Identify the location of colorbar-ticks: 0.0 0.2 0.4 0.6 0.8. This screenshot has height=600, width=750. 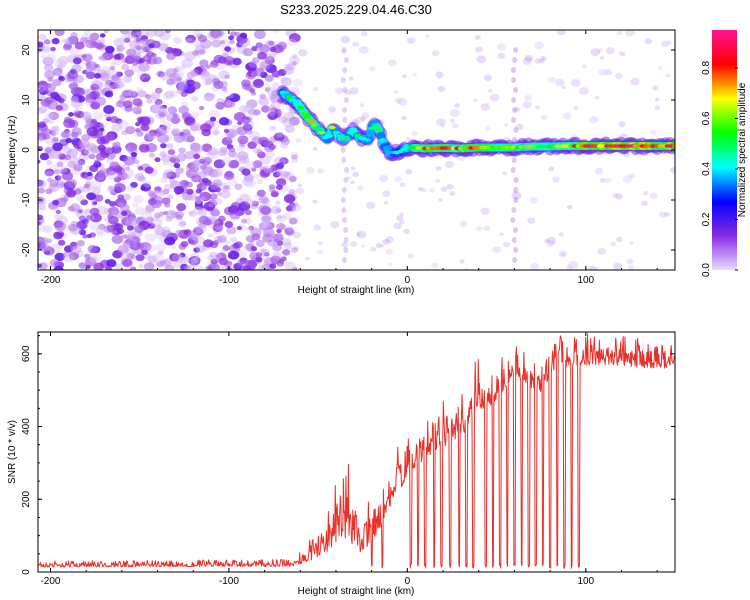
(719, 169).